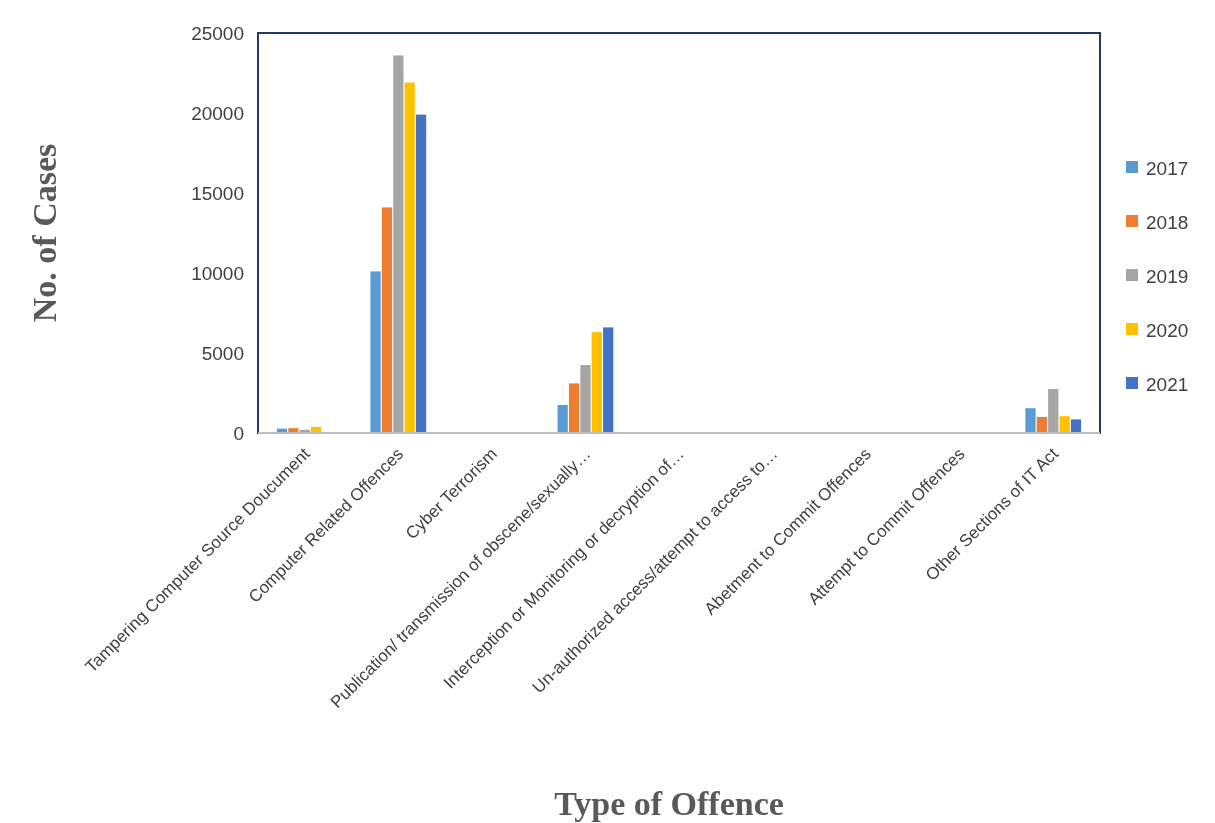 This screenshot has height=823, width=1215. I want to click on legend-label: 2019, so click(1167, 276).